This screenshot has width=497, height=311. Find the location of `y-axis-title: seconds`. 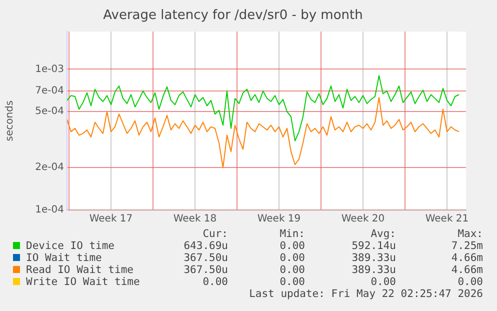

y-axis-title: seconds is located at coordinates (10, 121).